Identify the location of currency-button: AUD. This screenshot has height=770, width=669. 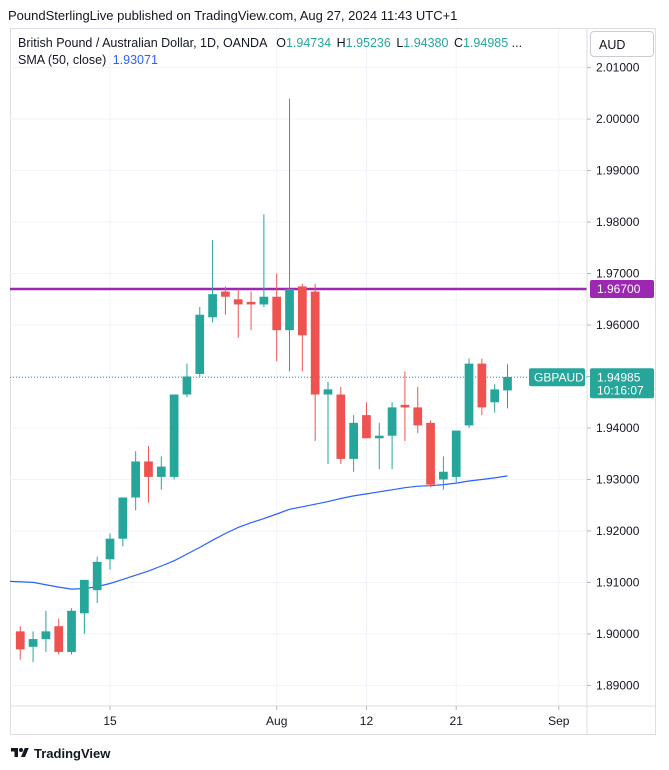
(622, 44).